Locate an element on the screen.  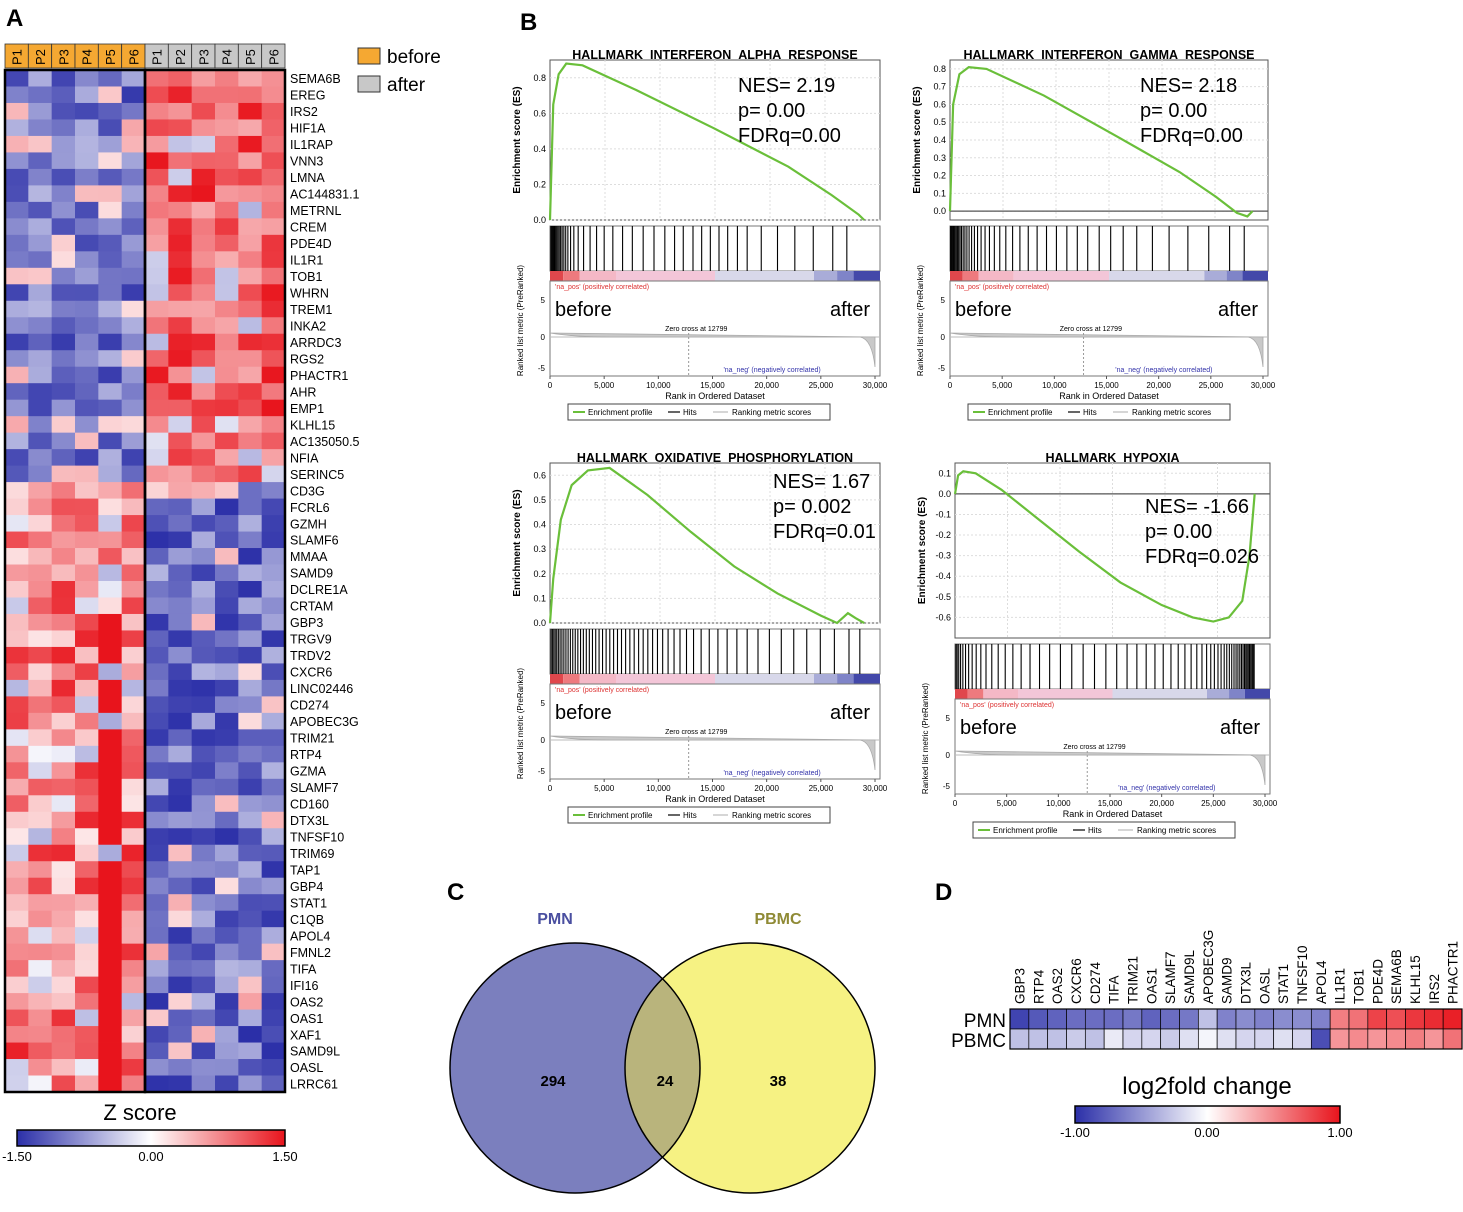
gene-label: GBP3 is located at coordinates (306, 623).